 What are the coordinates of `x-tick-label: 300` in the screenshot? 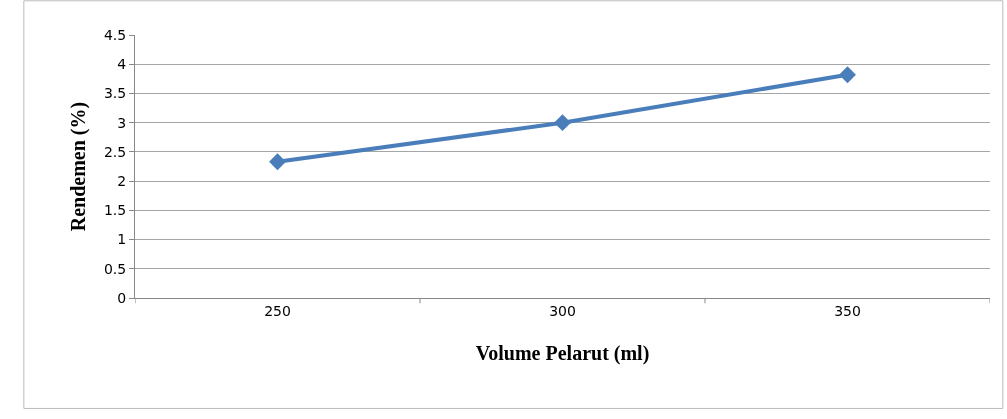 It's located at (562, 310).